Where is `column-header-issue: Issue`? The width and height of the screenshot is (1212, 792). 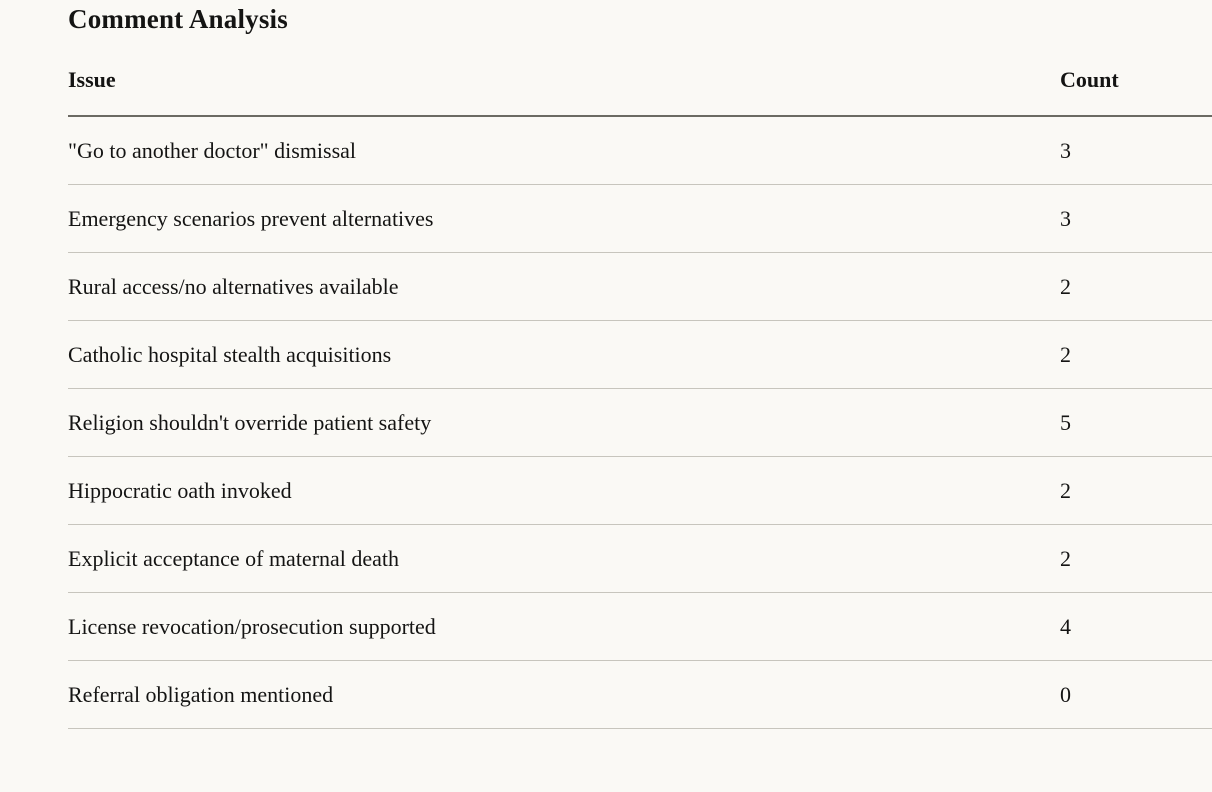
column-header-issue: Issue is located at coordinates (564, 76).